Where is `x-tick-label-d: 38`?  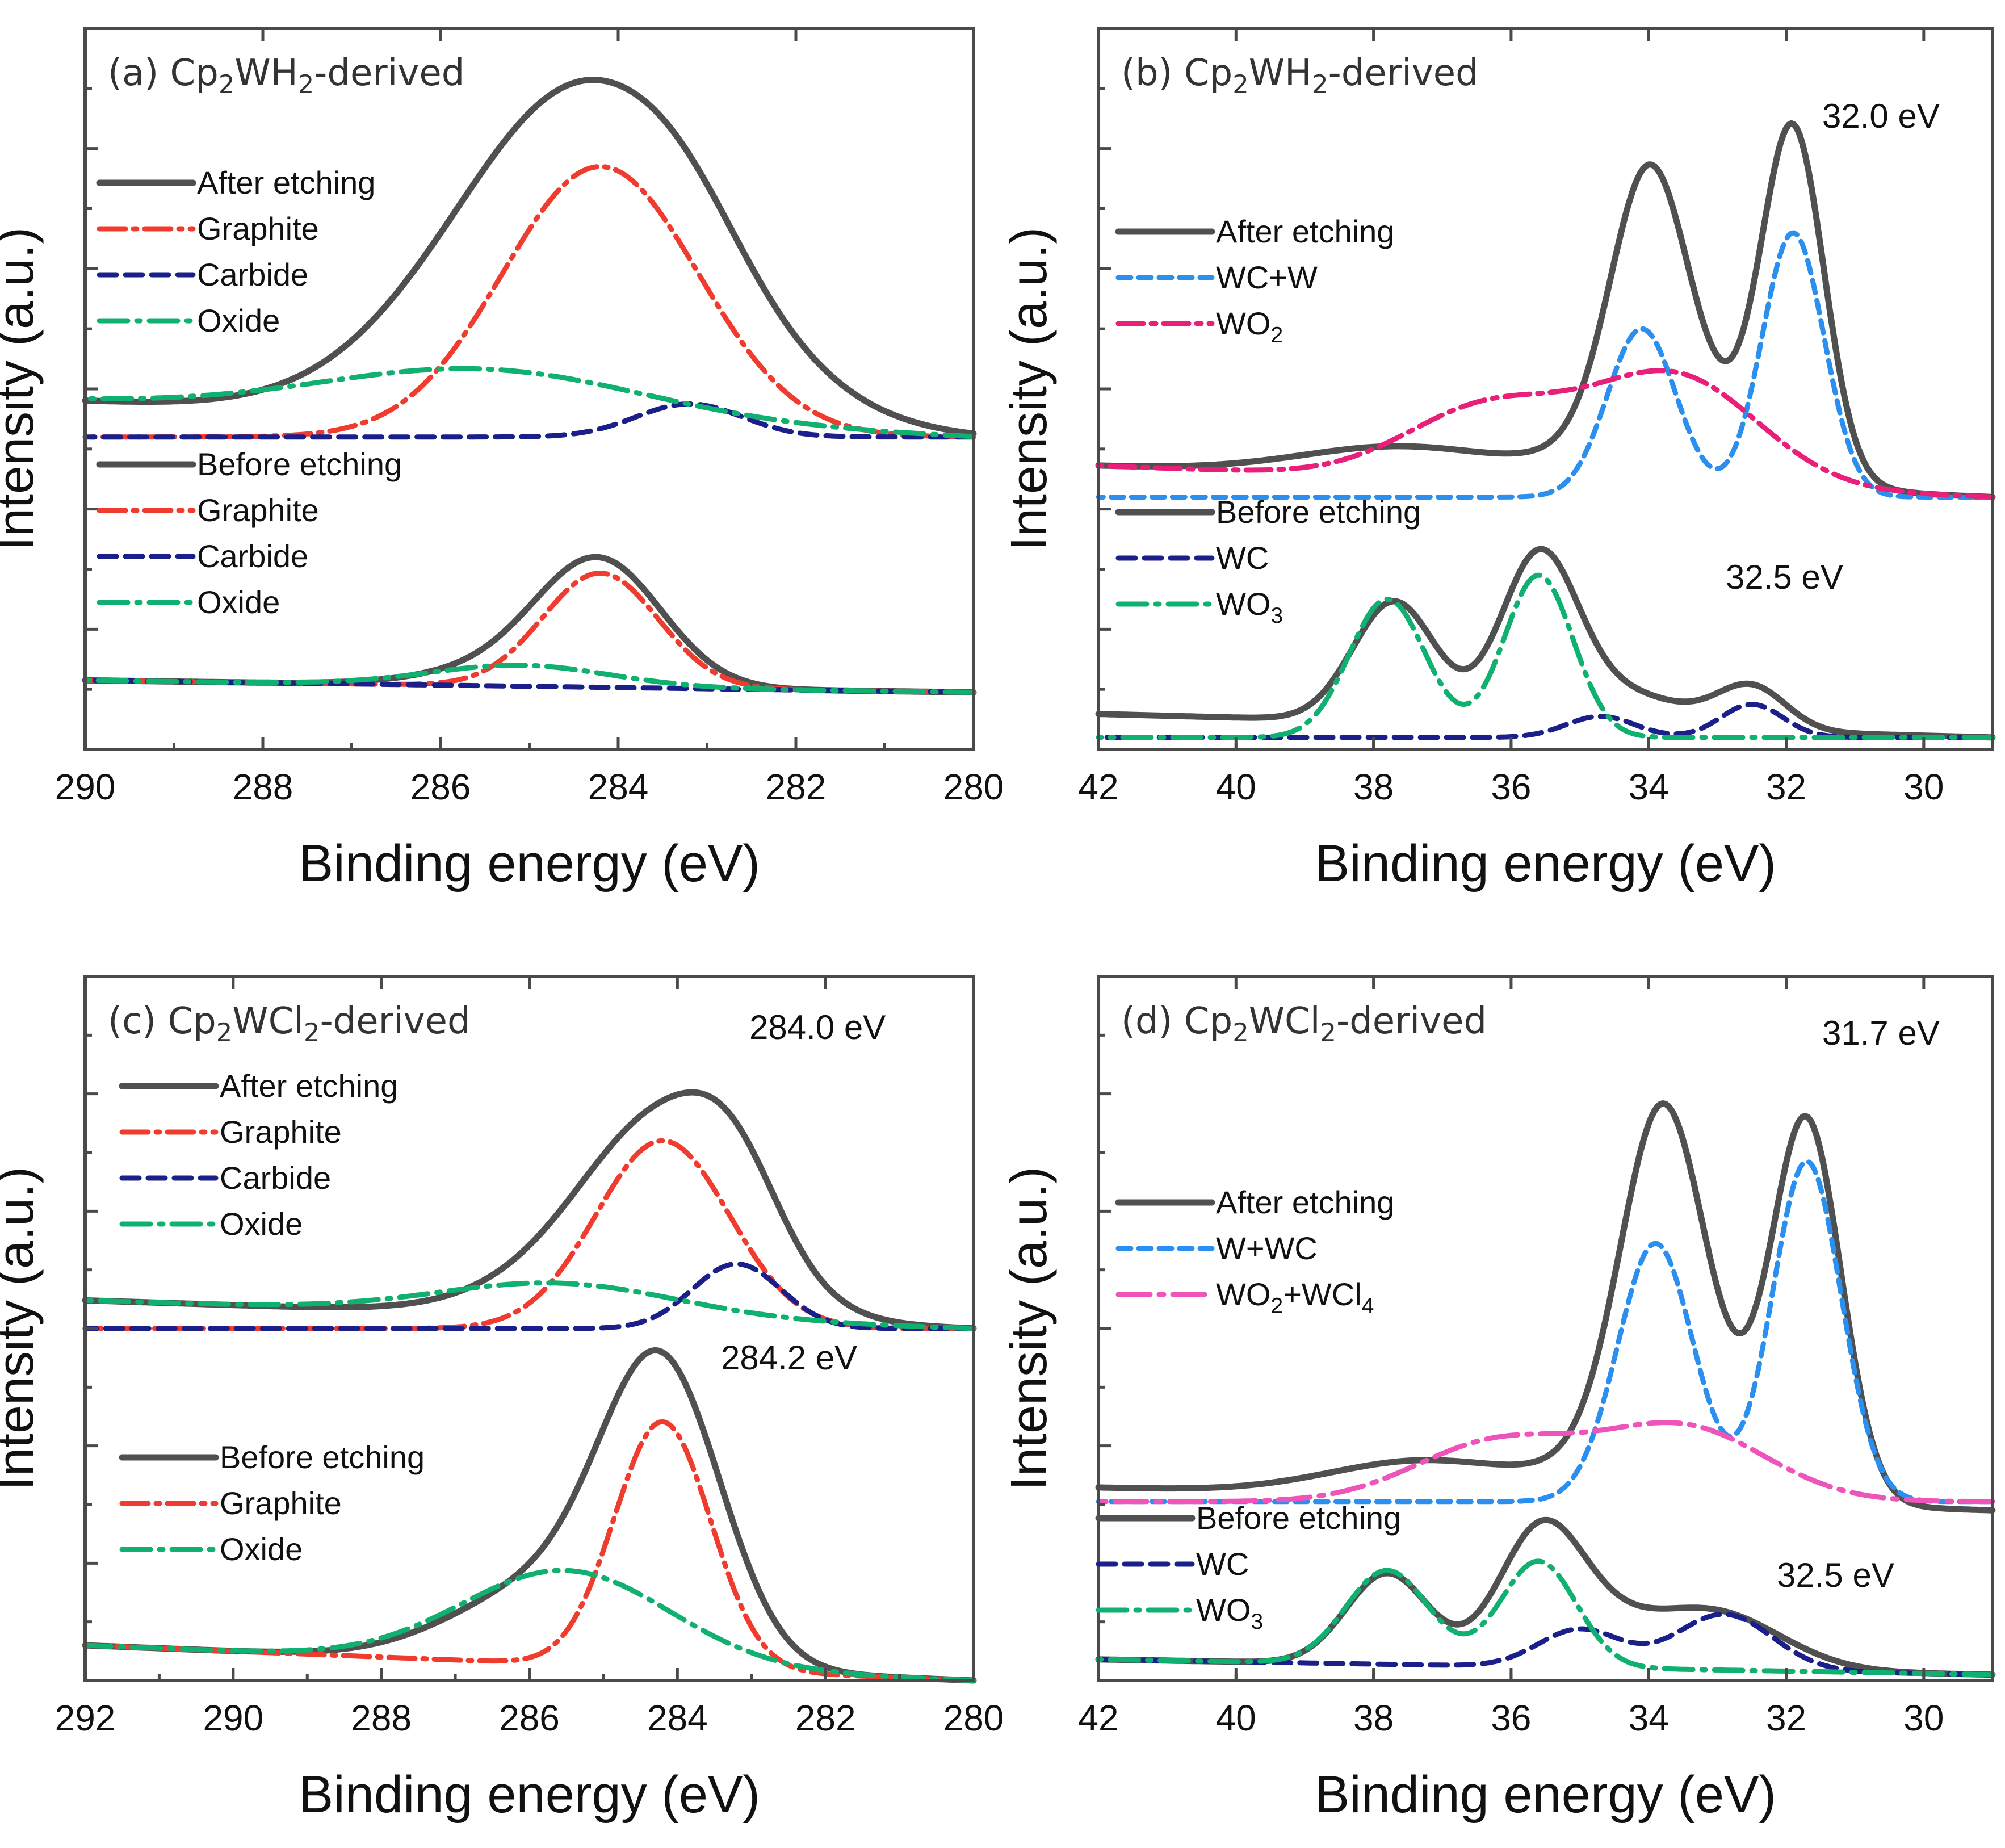
x-tick-label-d: 38 is located at coordinates (1373, 1718).